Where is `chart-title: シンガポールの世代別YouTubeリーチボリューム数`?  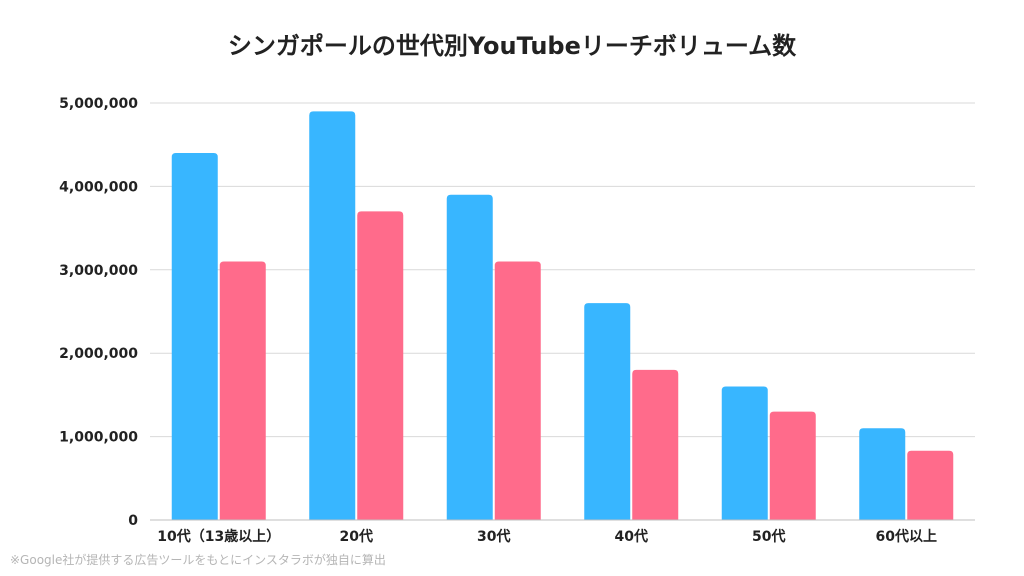 chart-title: シンガポールの世代別YouTubeリーチボリューム数 is located at coordinates (512, 46).